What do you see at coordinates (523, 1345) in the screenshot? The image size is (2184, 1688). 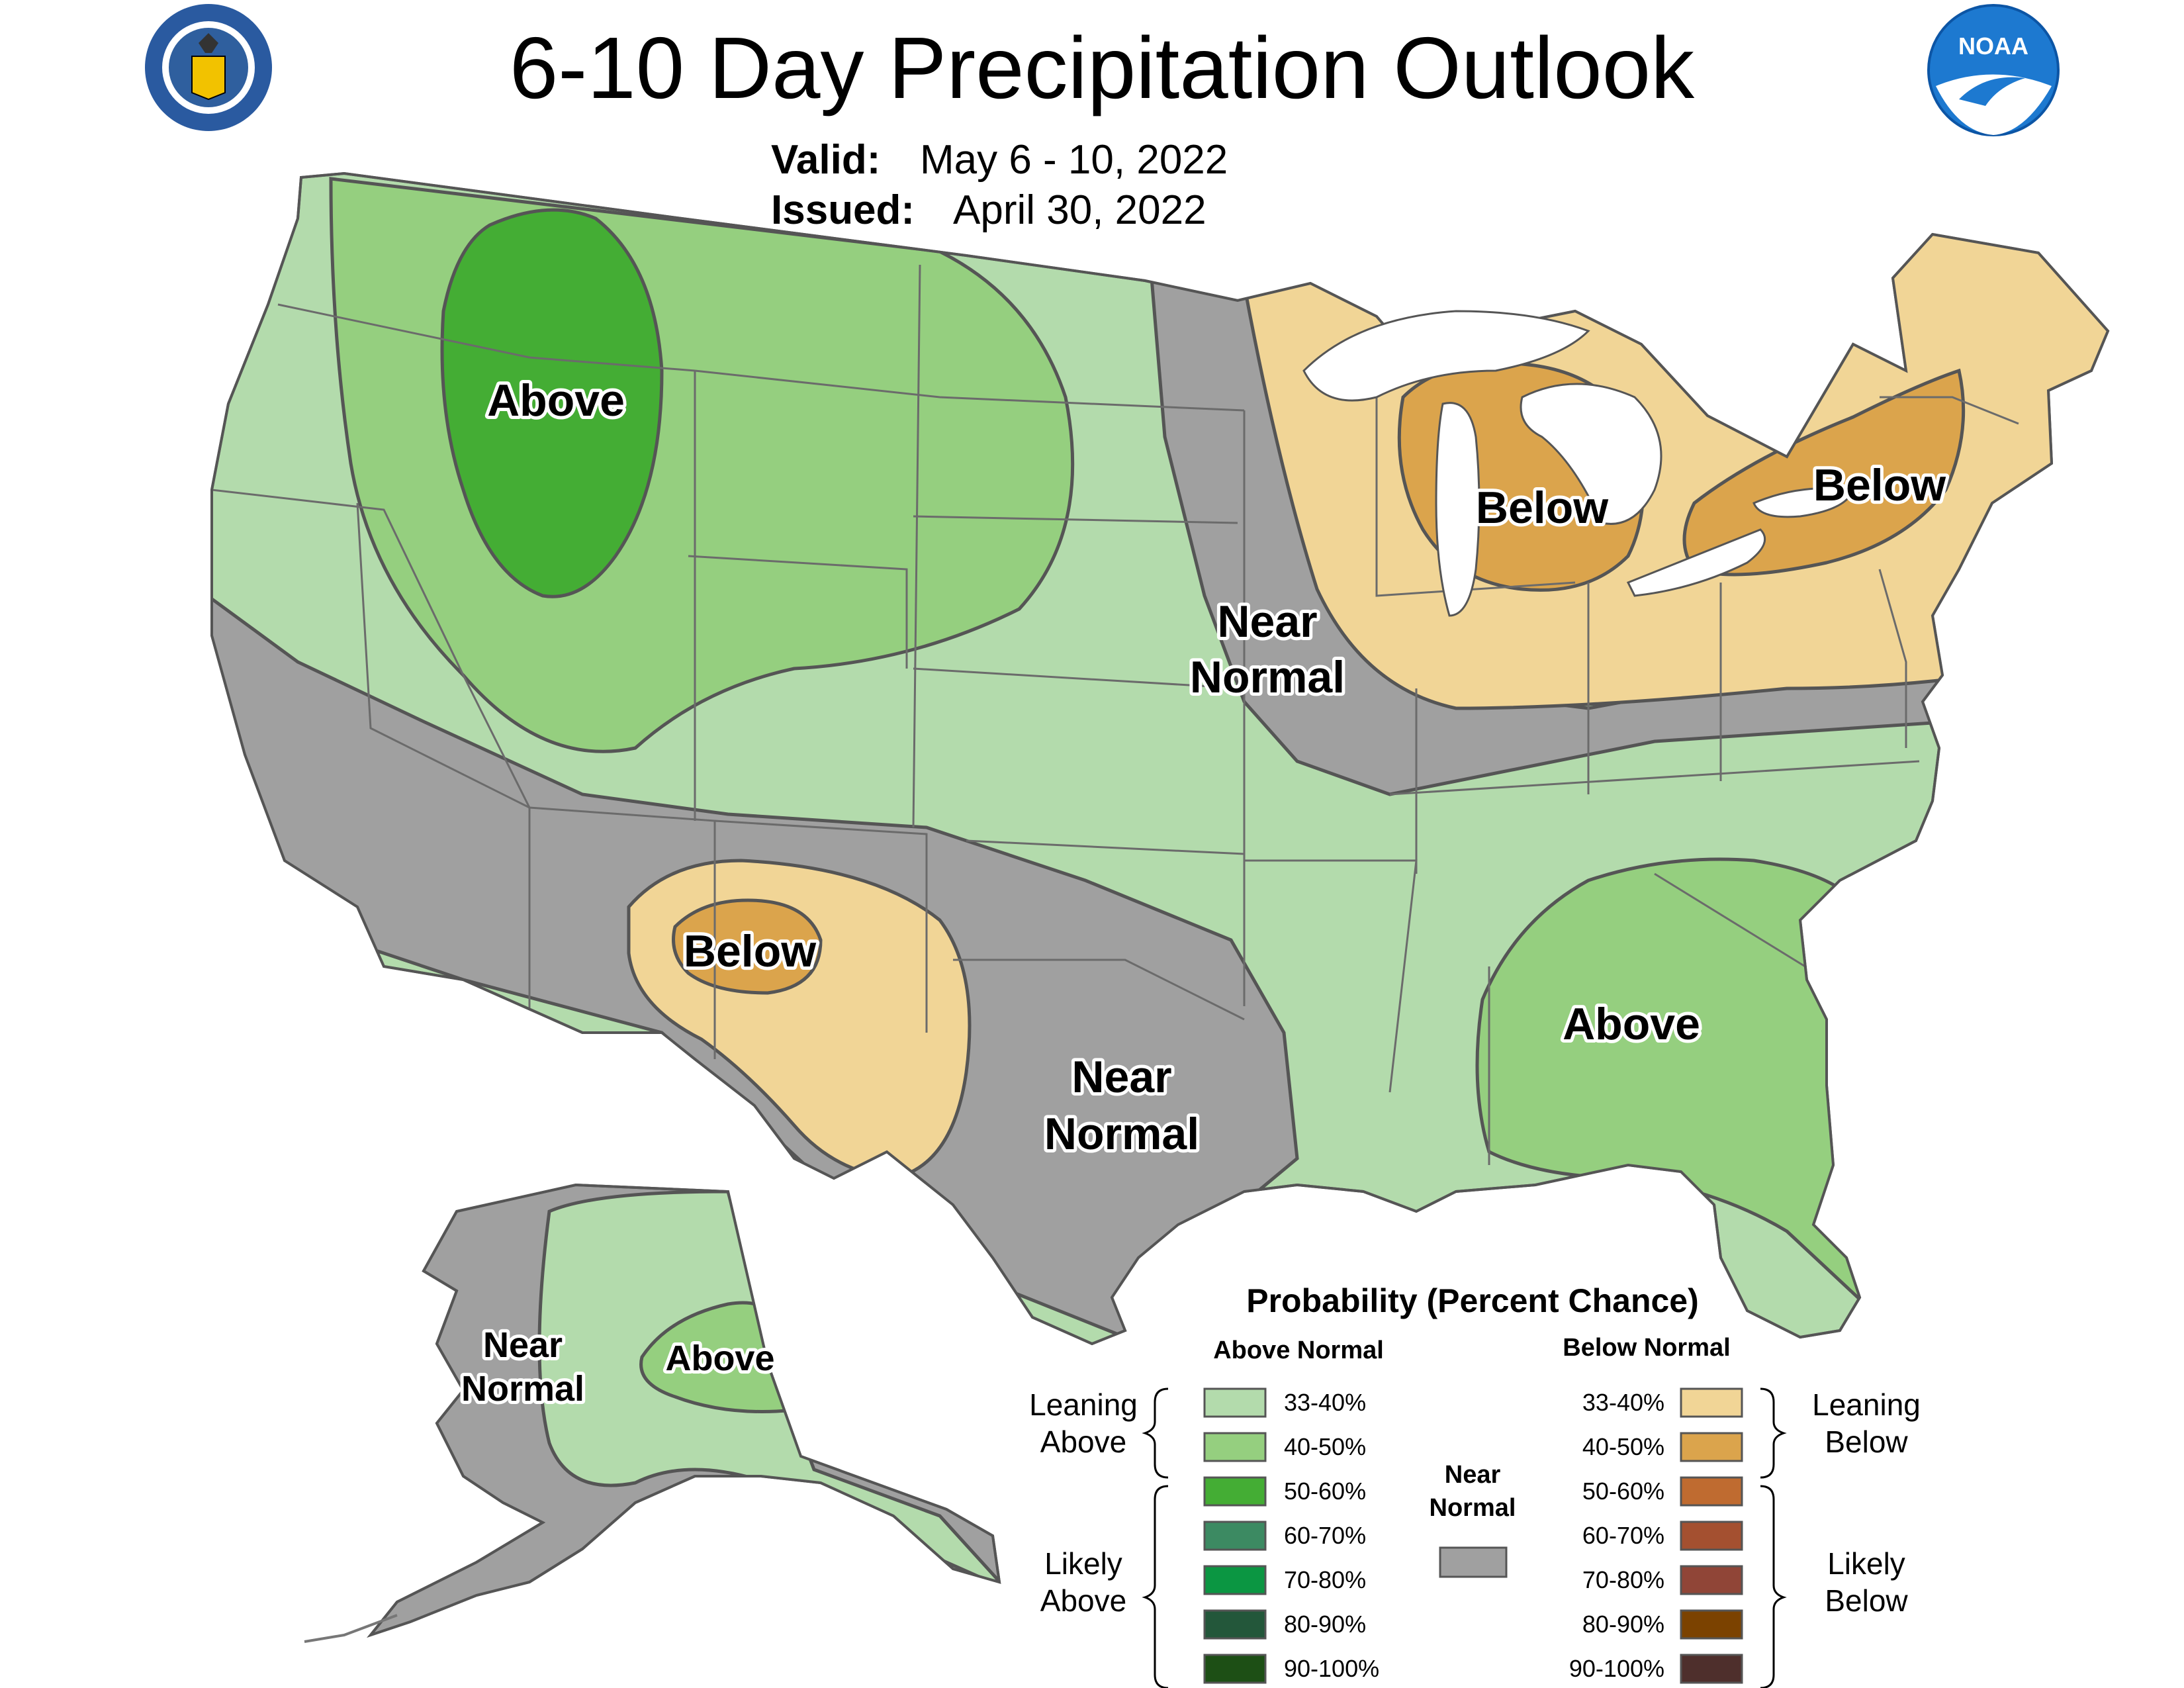 I see `label-ak-near: Near` at bounding box center [523, 1345].